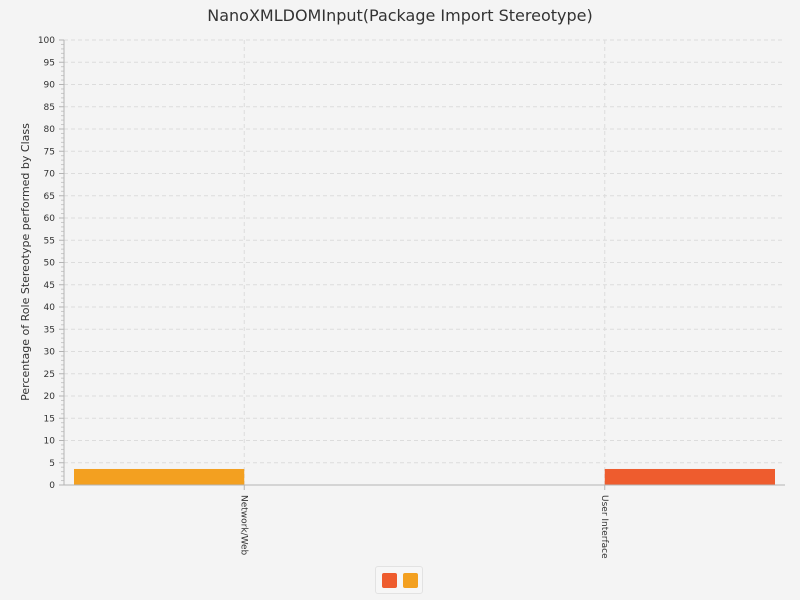 Image resolution: width=800 pixels, height=600 pixels. Describe the element at coordinates (424, 476) in the screenshot. I see `bars-layer` at that location.